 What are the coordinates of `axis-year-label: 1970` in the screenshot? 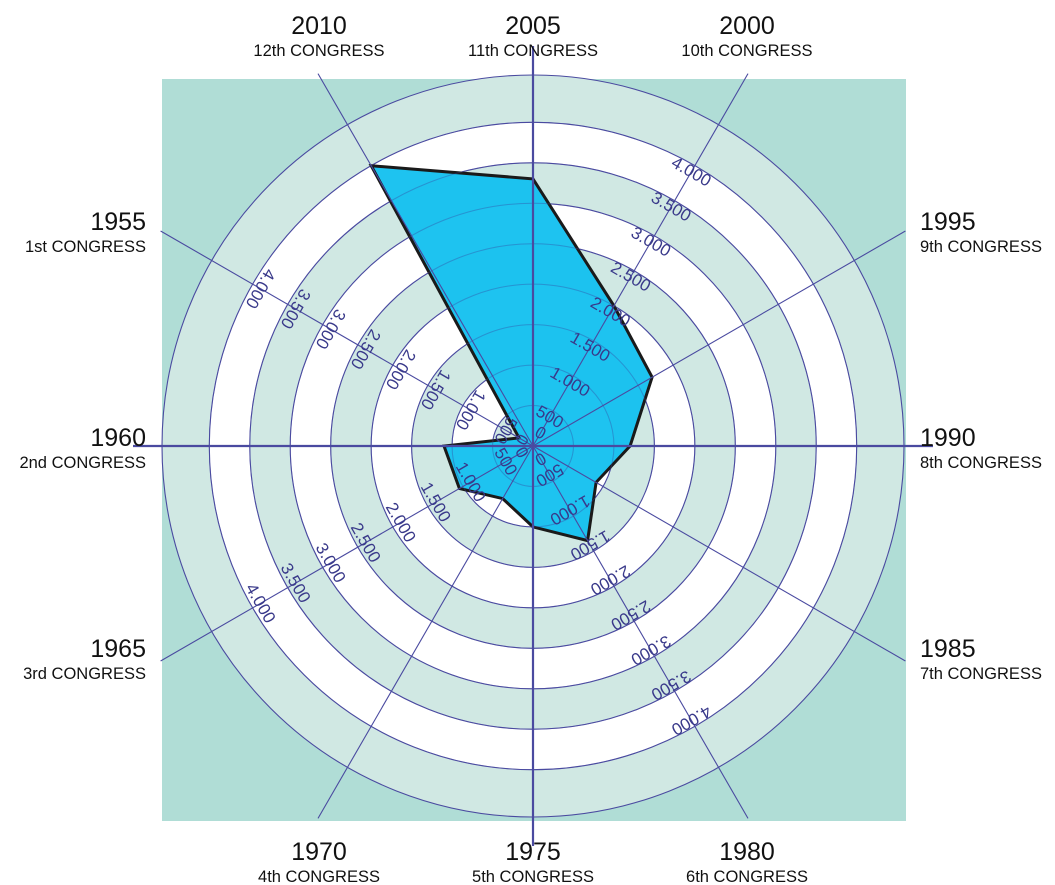 It's located at (319, 852).